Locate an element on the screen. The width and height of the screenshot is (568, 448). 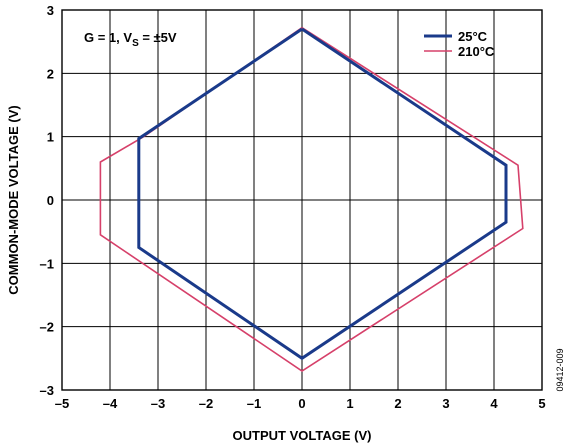
legend-label-25c: 25°C is located at coordinates (473, 36).